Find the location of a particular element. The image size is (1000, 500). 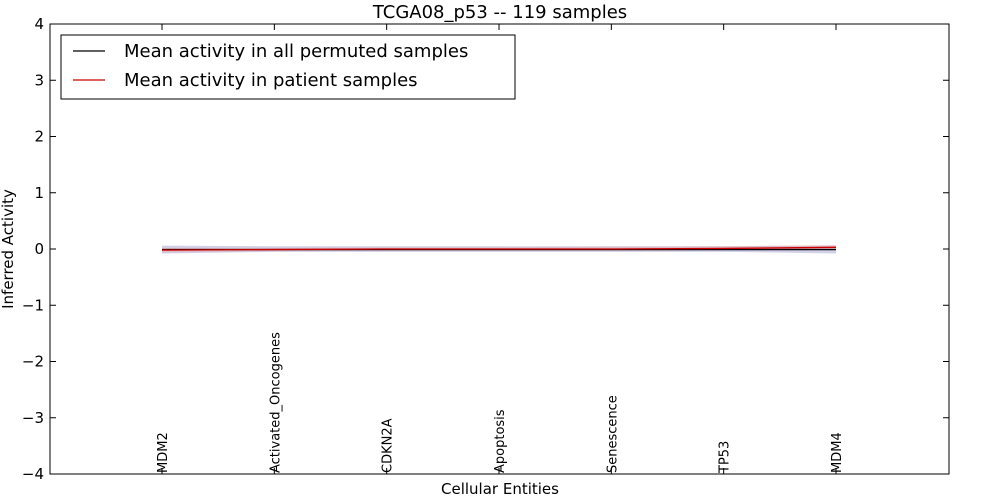

x-tick-label: CDKN2A is located at coordinates (388, 445).